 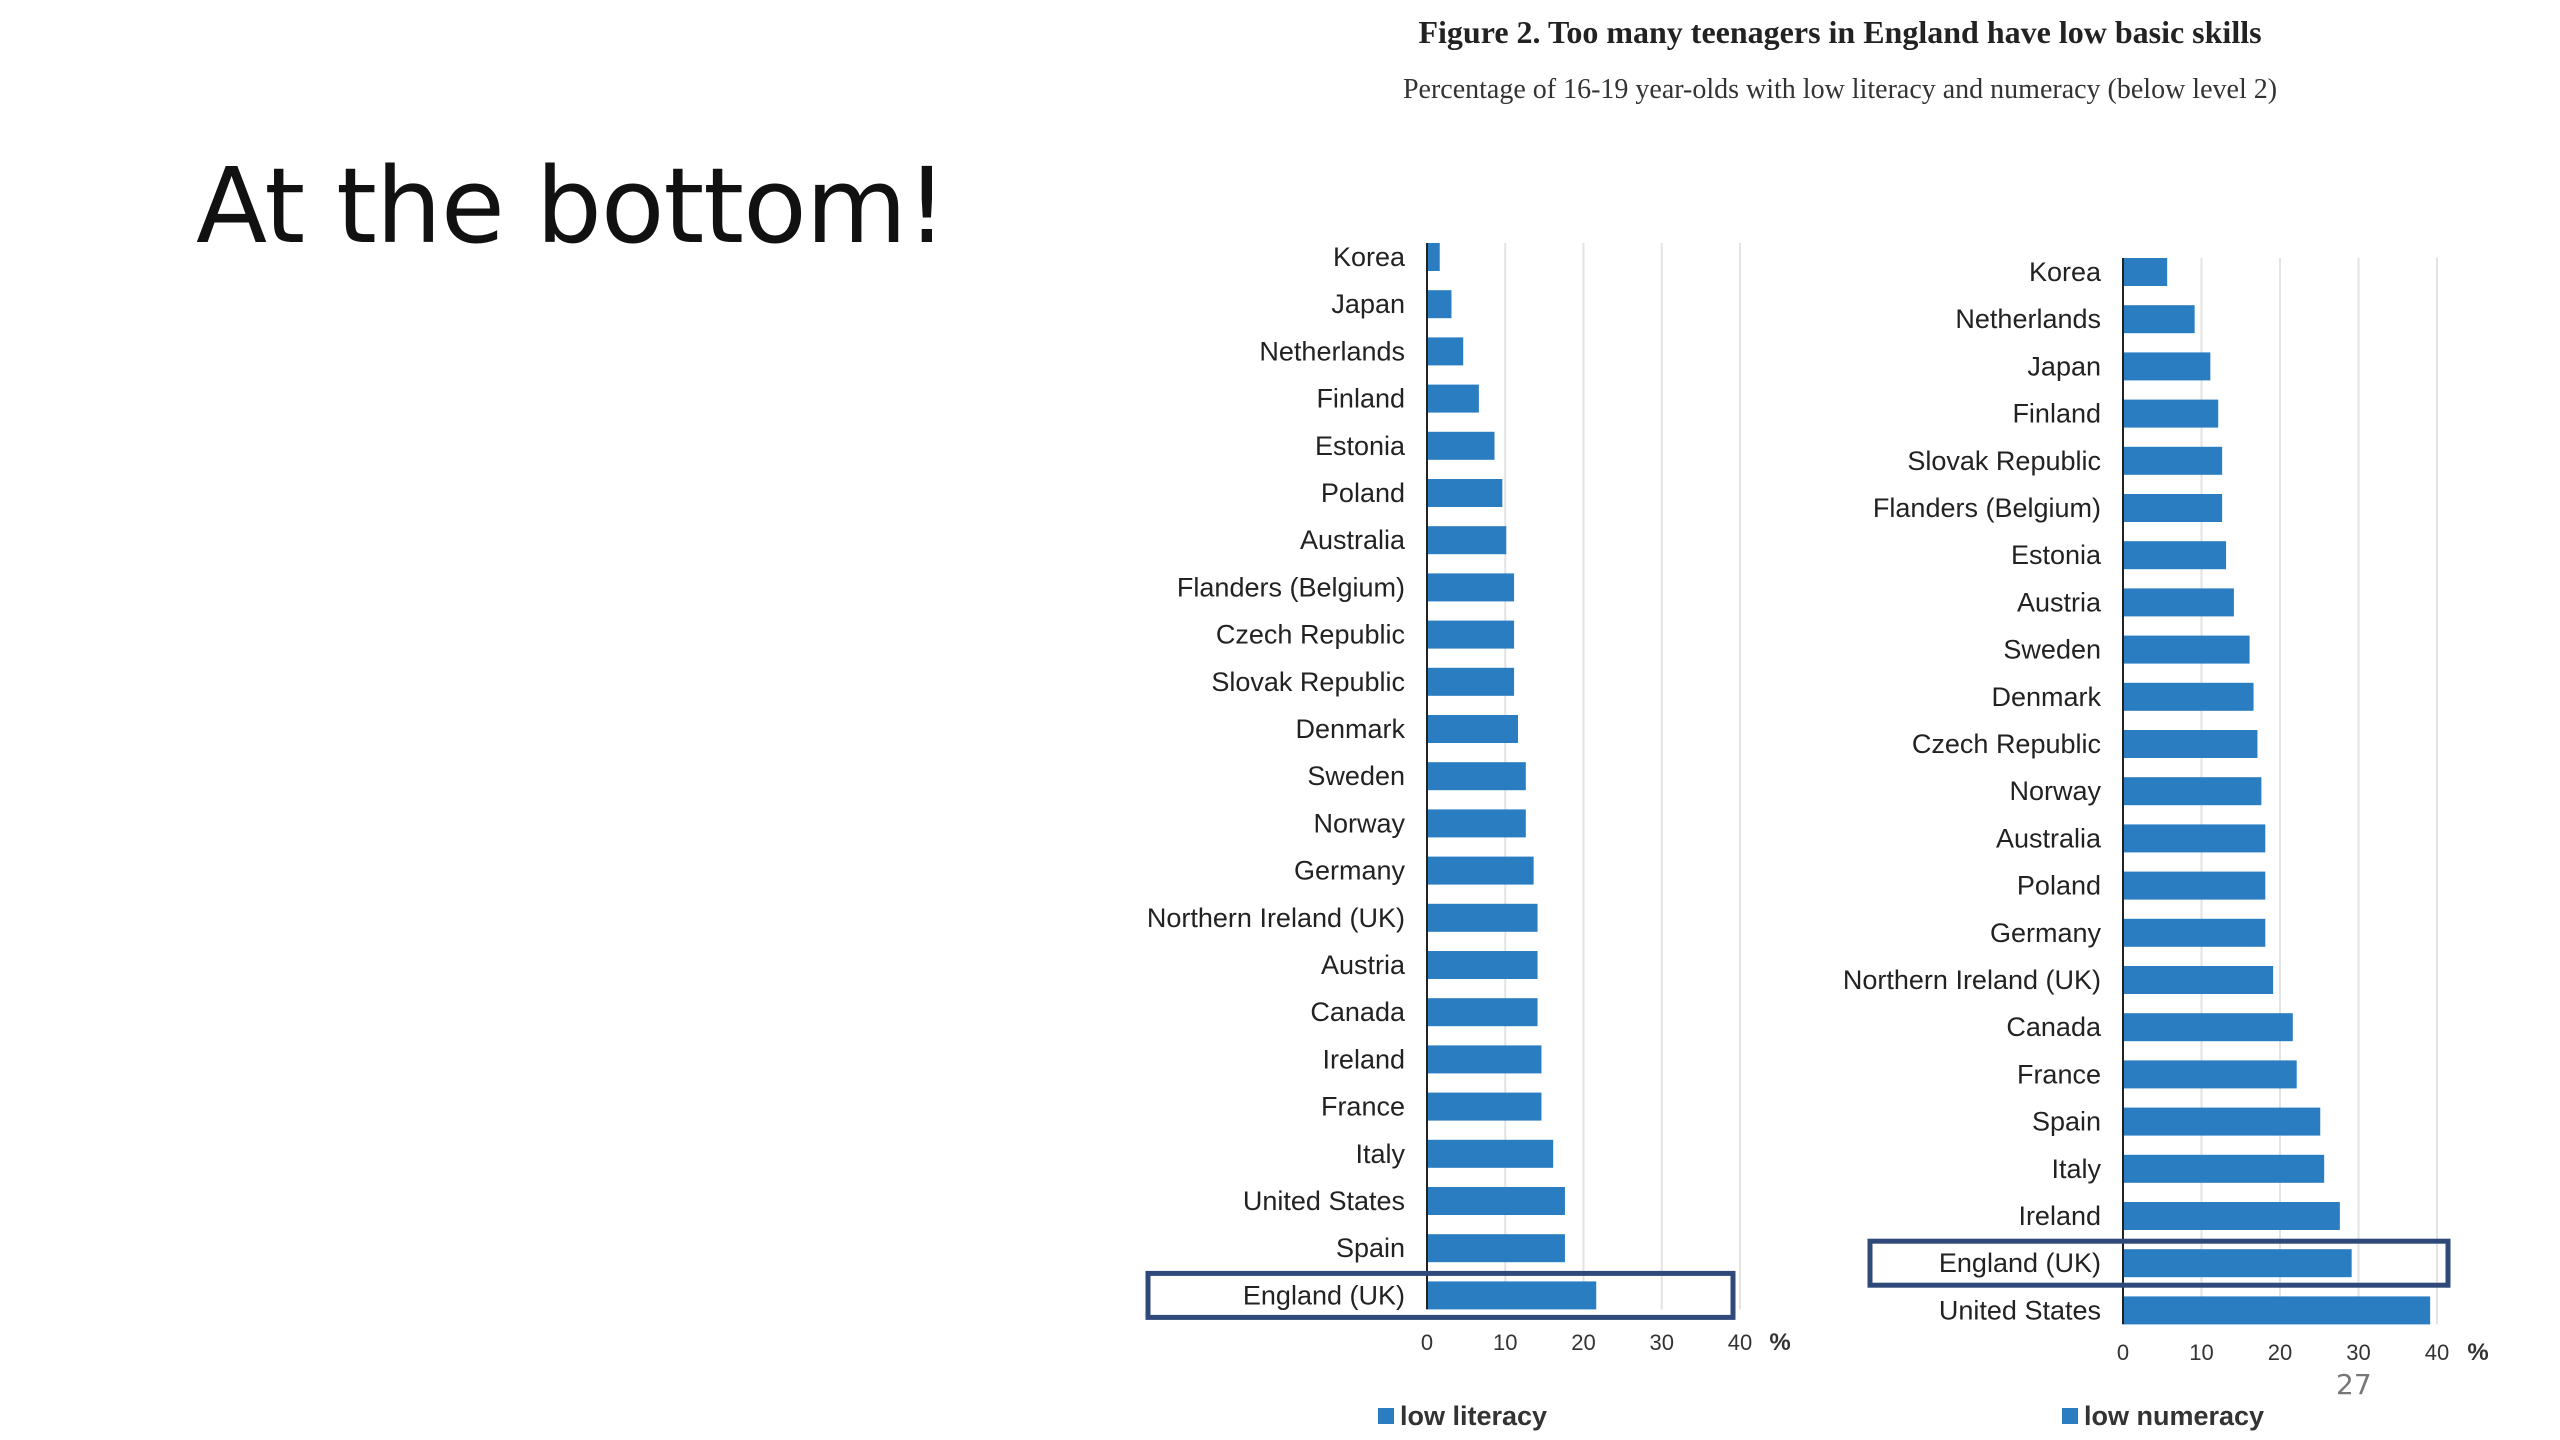 I want to click on legend-label: low literacy, so click(x=1473, y=1416).